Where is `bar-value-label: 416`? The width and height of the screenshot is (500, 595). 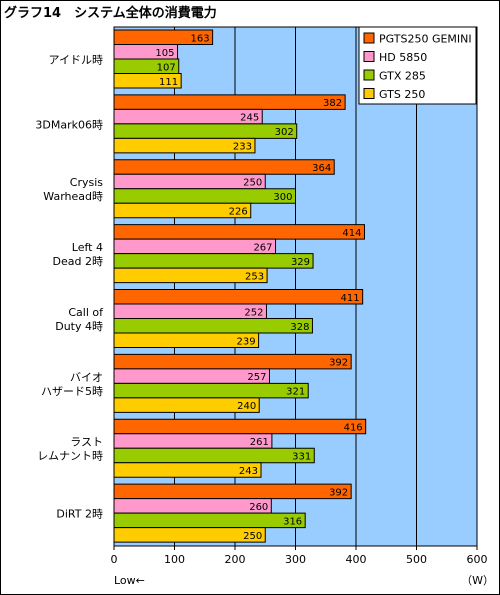 bar-value-label: 416 is located at coordinates (353, 428).